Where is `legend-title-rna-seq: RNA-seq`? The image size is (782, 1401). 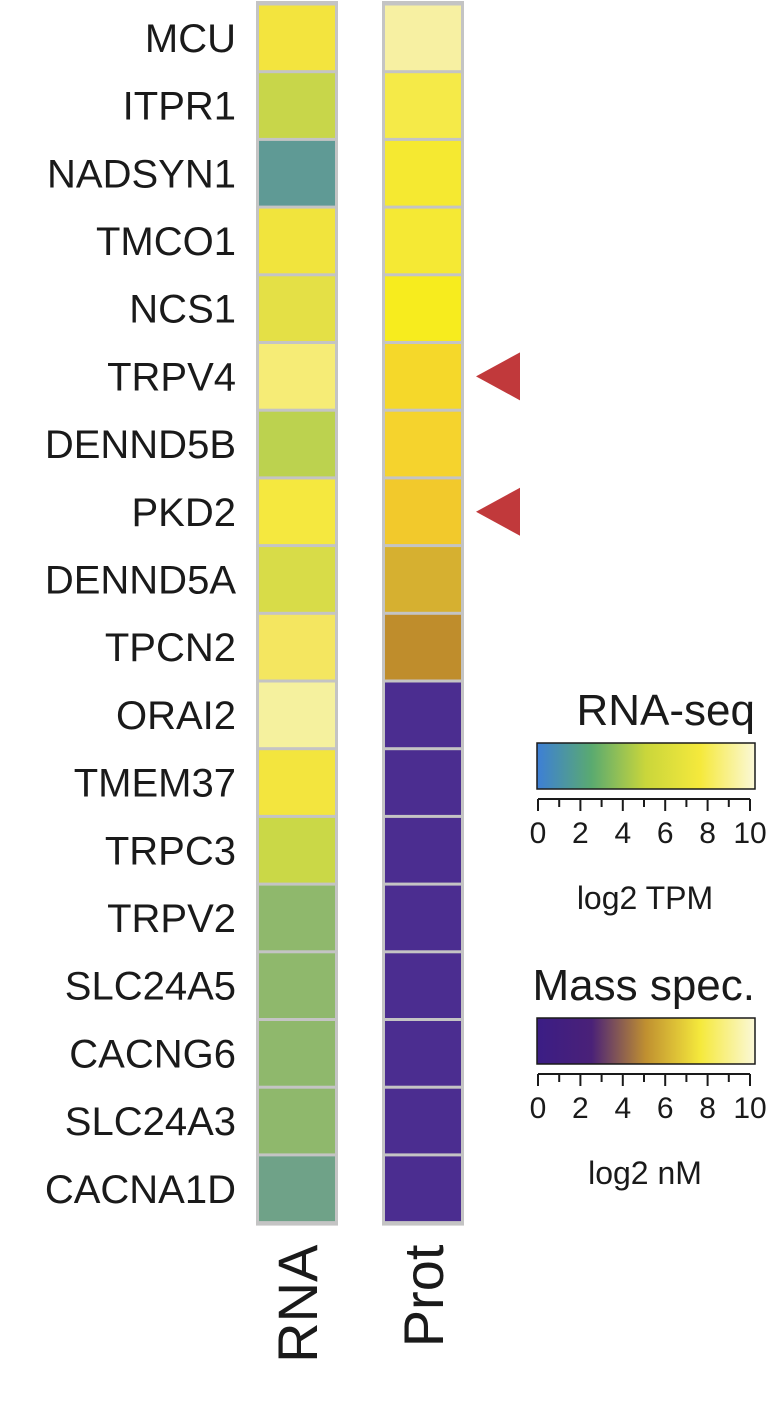 legend-title-rna-seq: RNA-seq is located at coordinates (666, 710).